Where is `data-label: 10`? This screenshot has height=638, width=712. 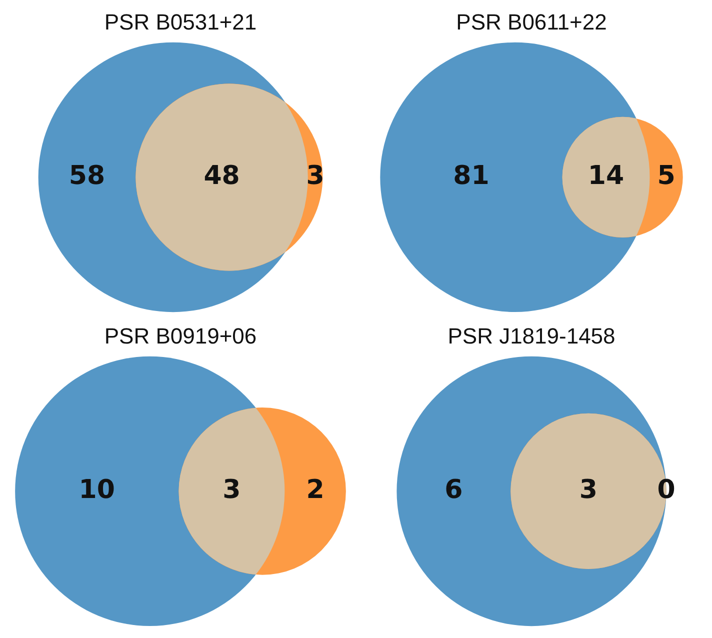
data-label: 10 is located at coordinates (96, 489).